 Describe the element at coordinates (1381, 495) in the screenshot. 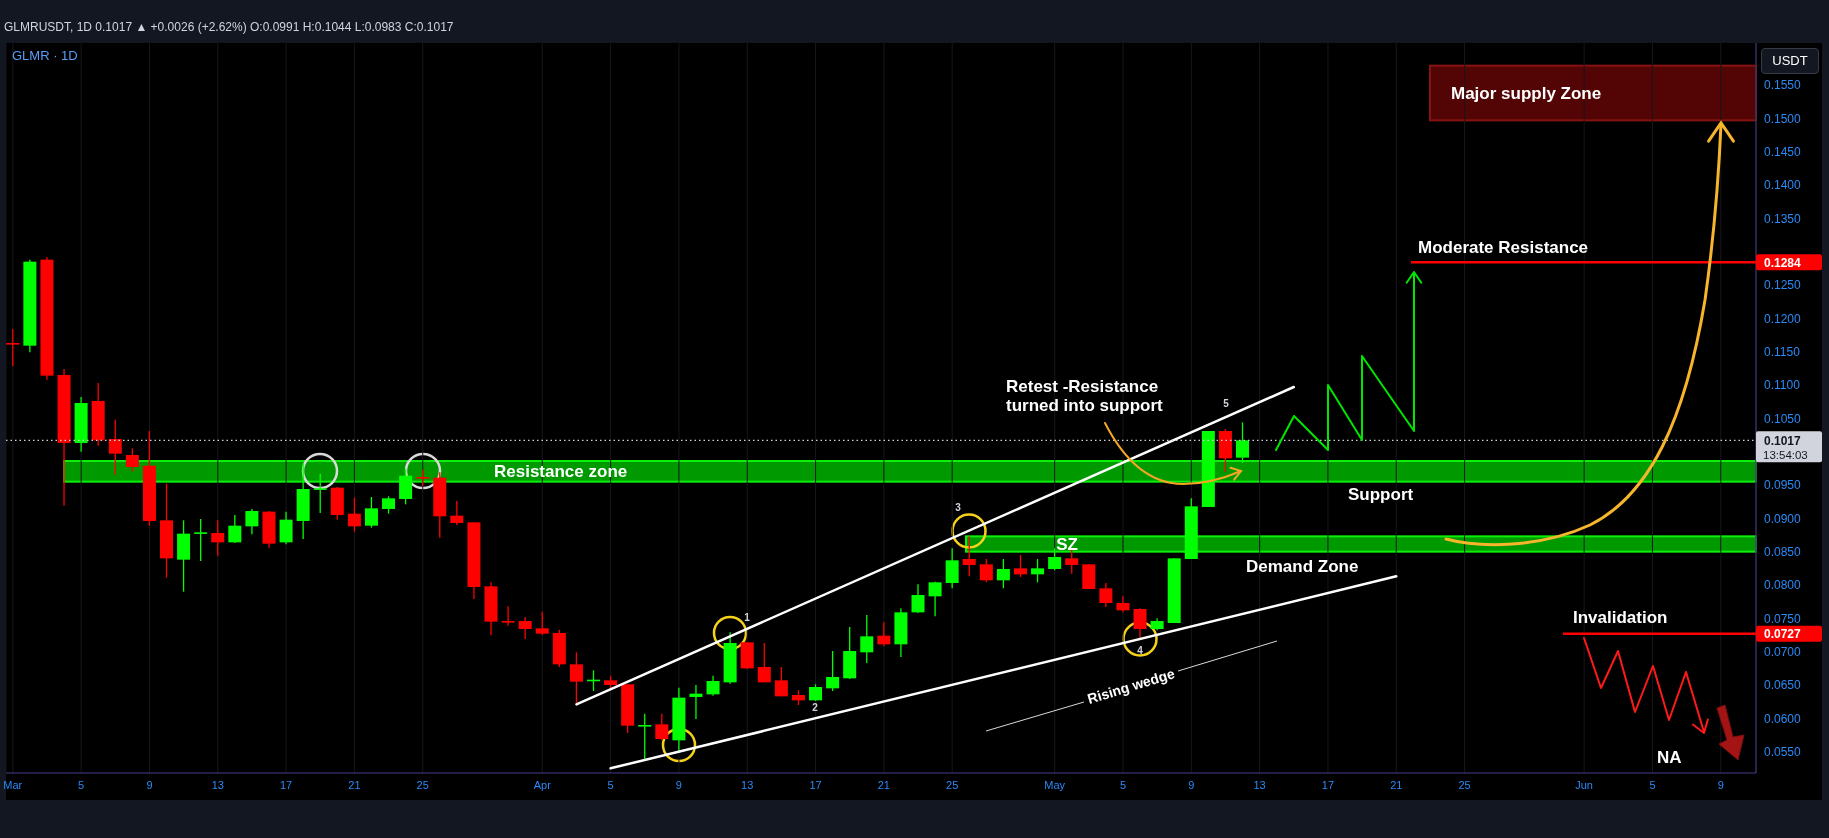

I see `annotation: Support` at that location.